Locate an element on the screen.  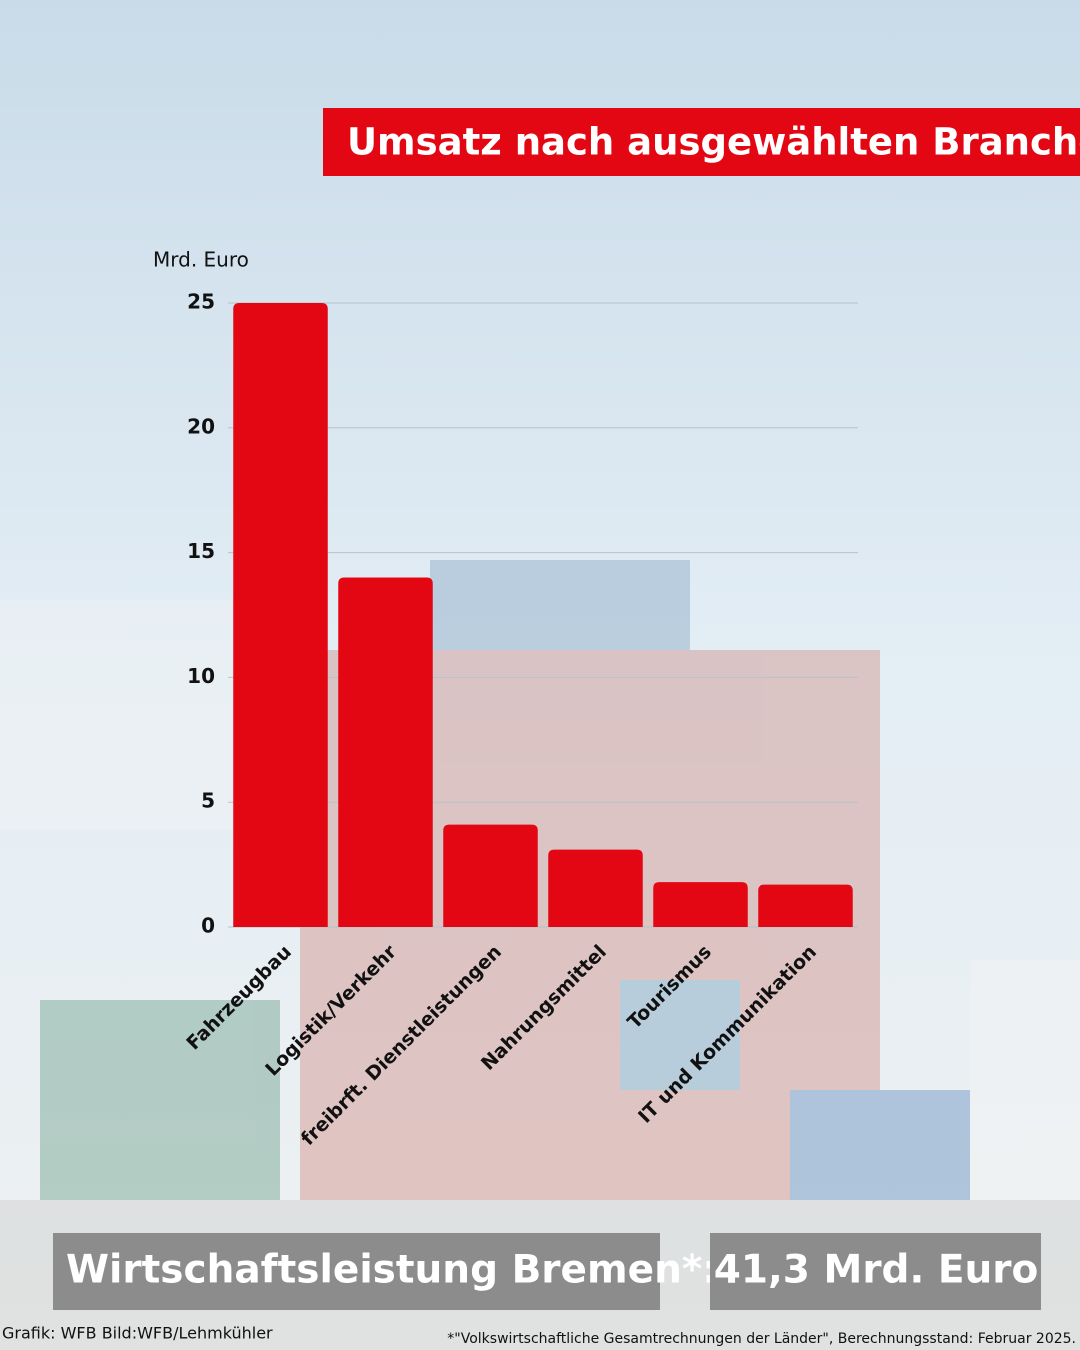
title-box is located at coordinates (701, 142).